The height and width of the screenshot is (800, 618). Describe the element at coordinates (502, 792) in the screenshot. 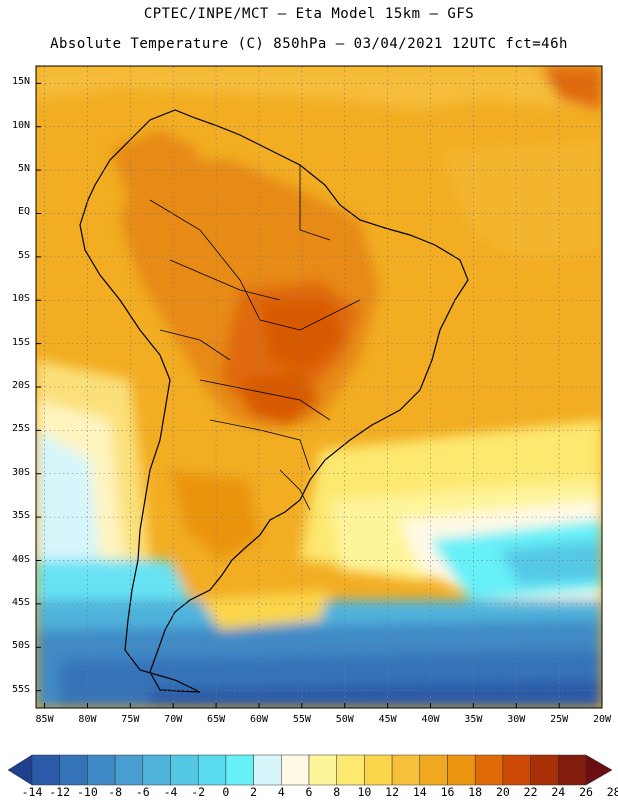

I see `colorbar-label: 20` at that location.